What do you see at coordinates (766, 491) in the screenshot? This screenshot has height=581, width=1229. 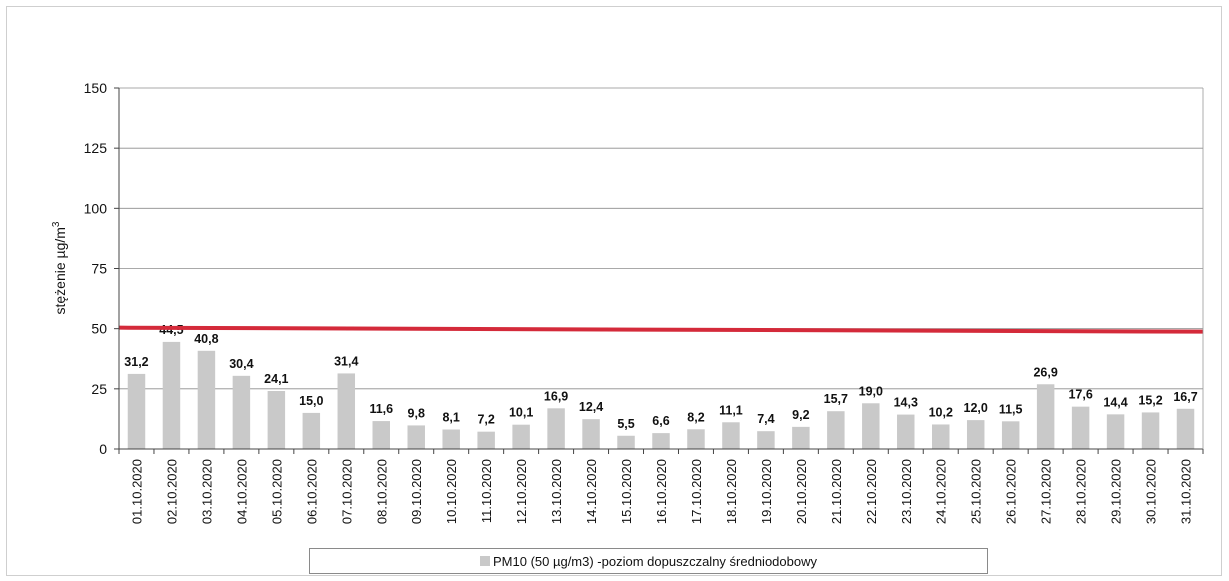 I see `x-tick-label: 19.10.2020` at bounding box center [766, 491].